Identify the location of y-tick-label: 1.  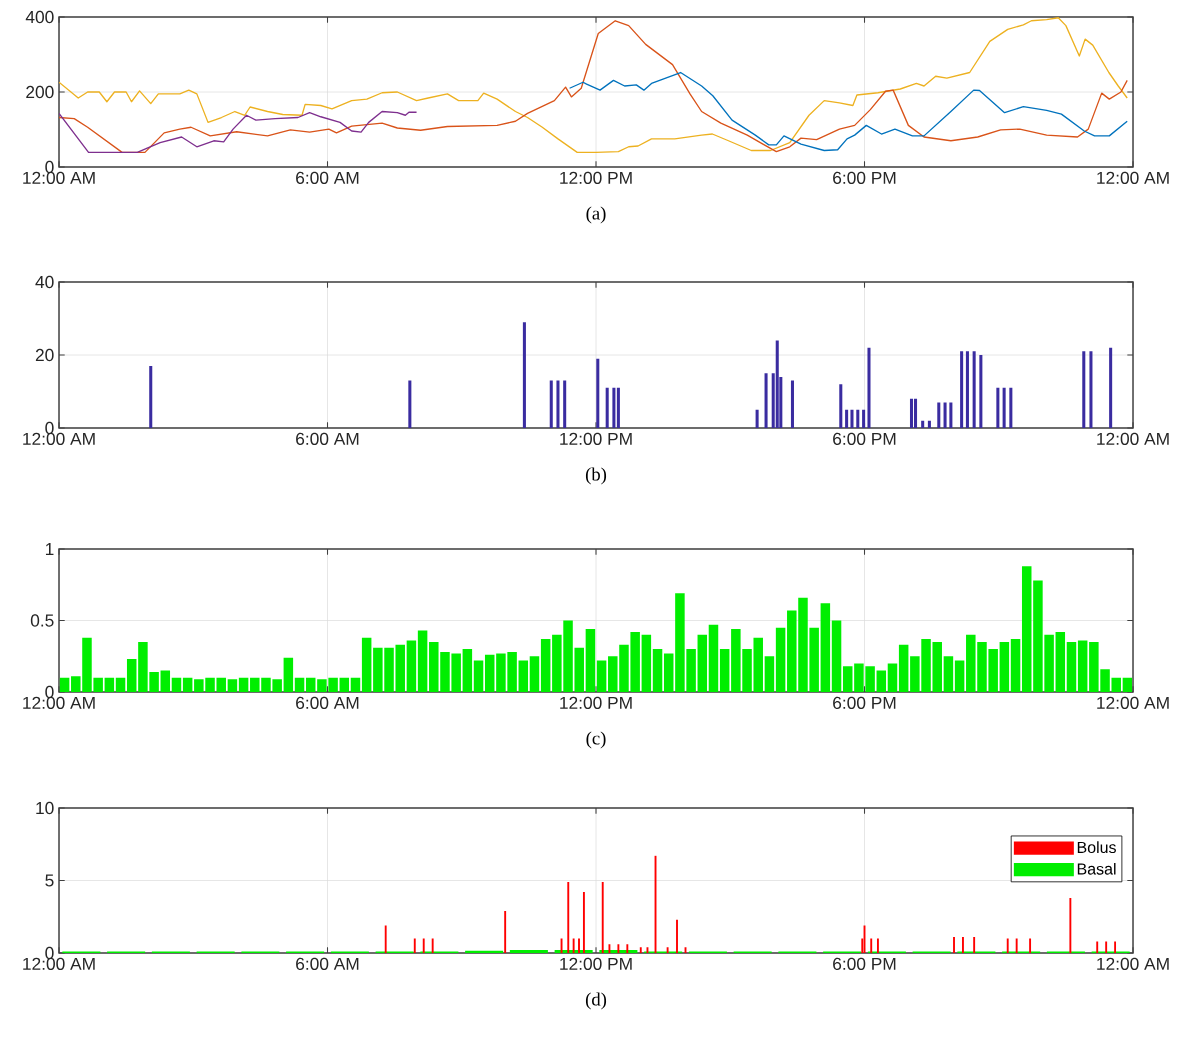
(49, 549).